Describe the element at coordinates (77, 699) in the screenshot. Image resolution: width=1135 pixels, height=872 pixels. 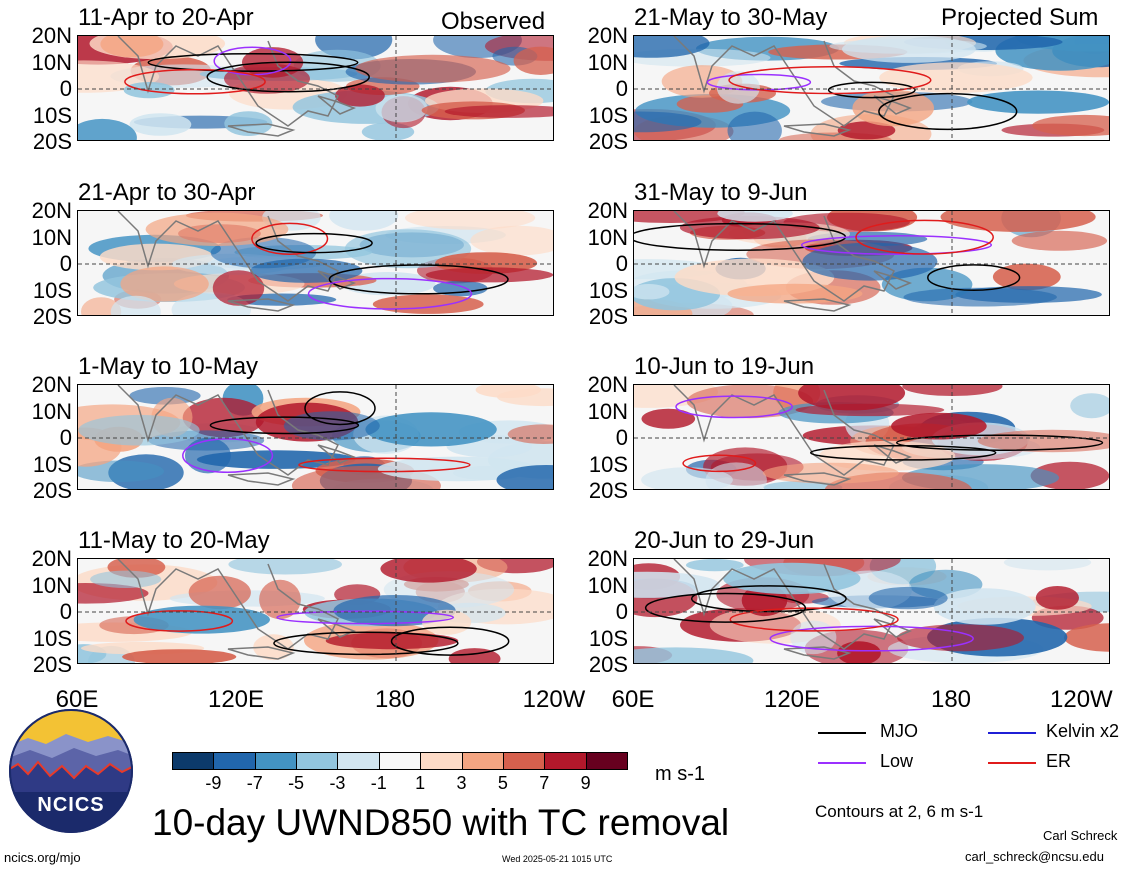
I see `lon-tick-label: 60E` at that location.